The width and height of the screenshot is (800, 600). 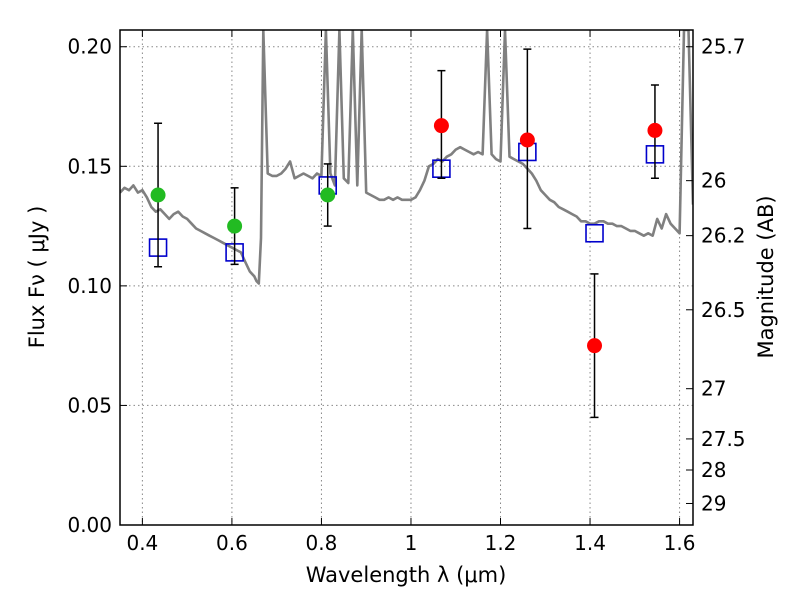 What do you see at coordinates (590, 543) in the screenshot?
I see `x-tick-label: 1.4` at bounding box center [590, 543].